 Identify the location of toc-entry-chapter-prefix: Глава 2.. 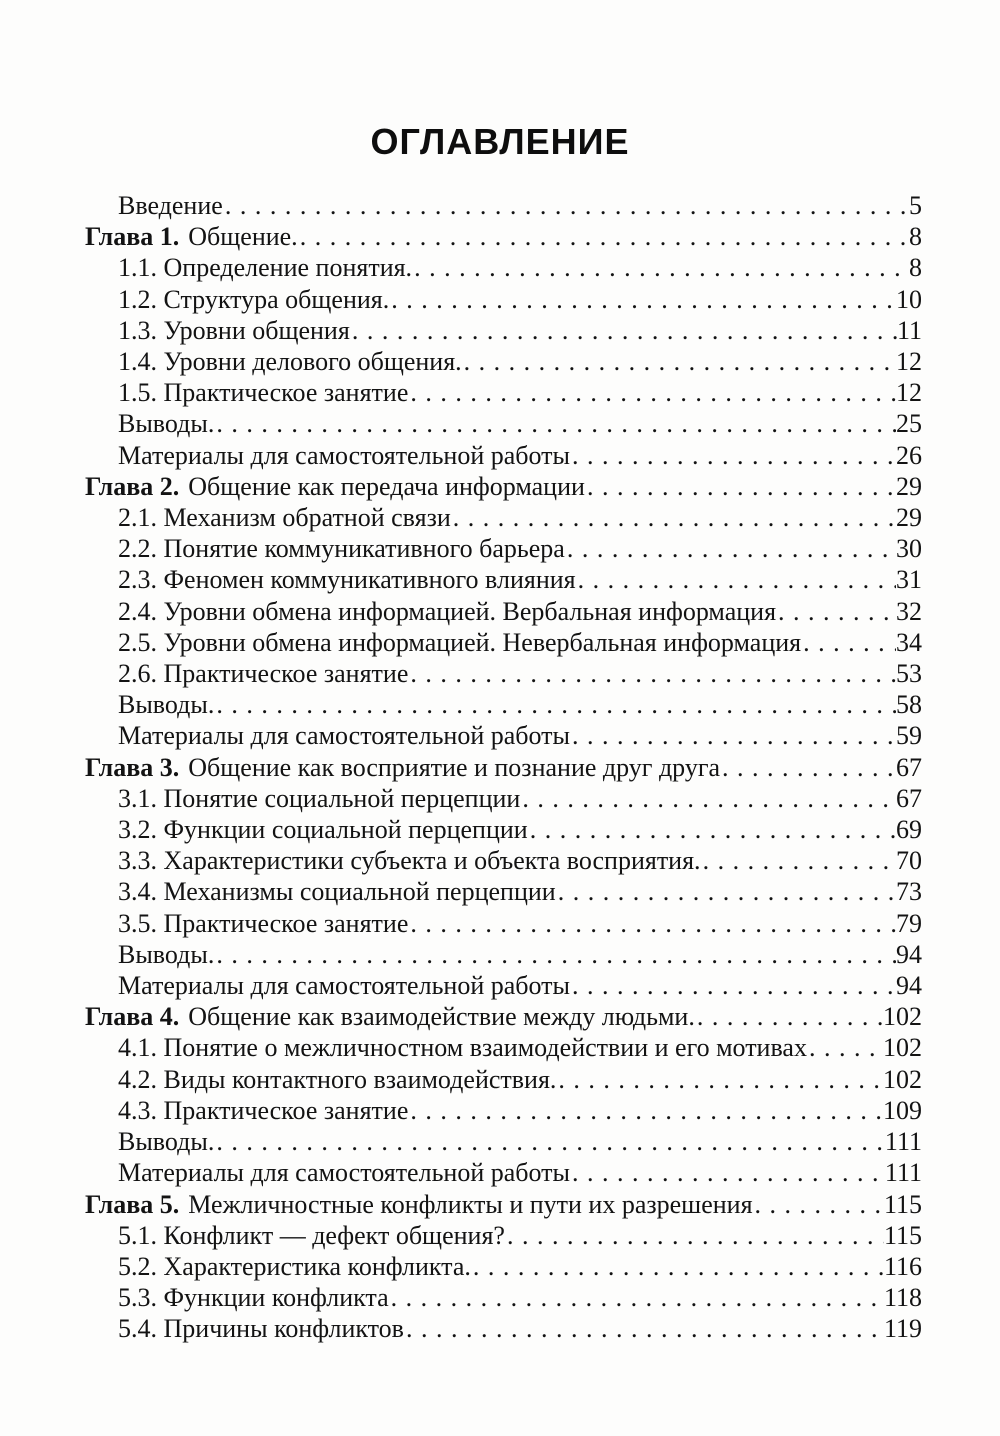
(132, 486).